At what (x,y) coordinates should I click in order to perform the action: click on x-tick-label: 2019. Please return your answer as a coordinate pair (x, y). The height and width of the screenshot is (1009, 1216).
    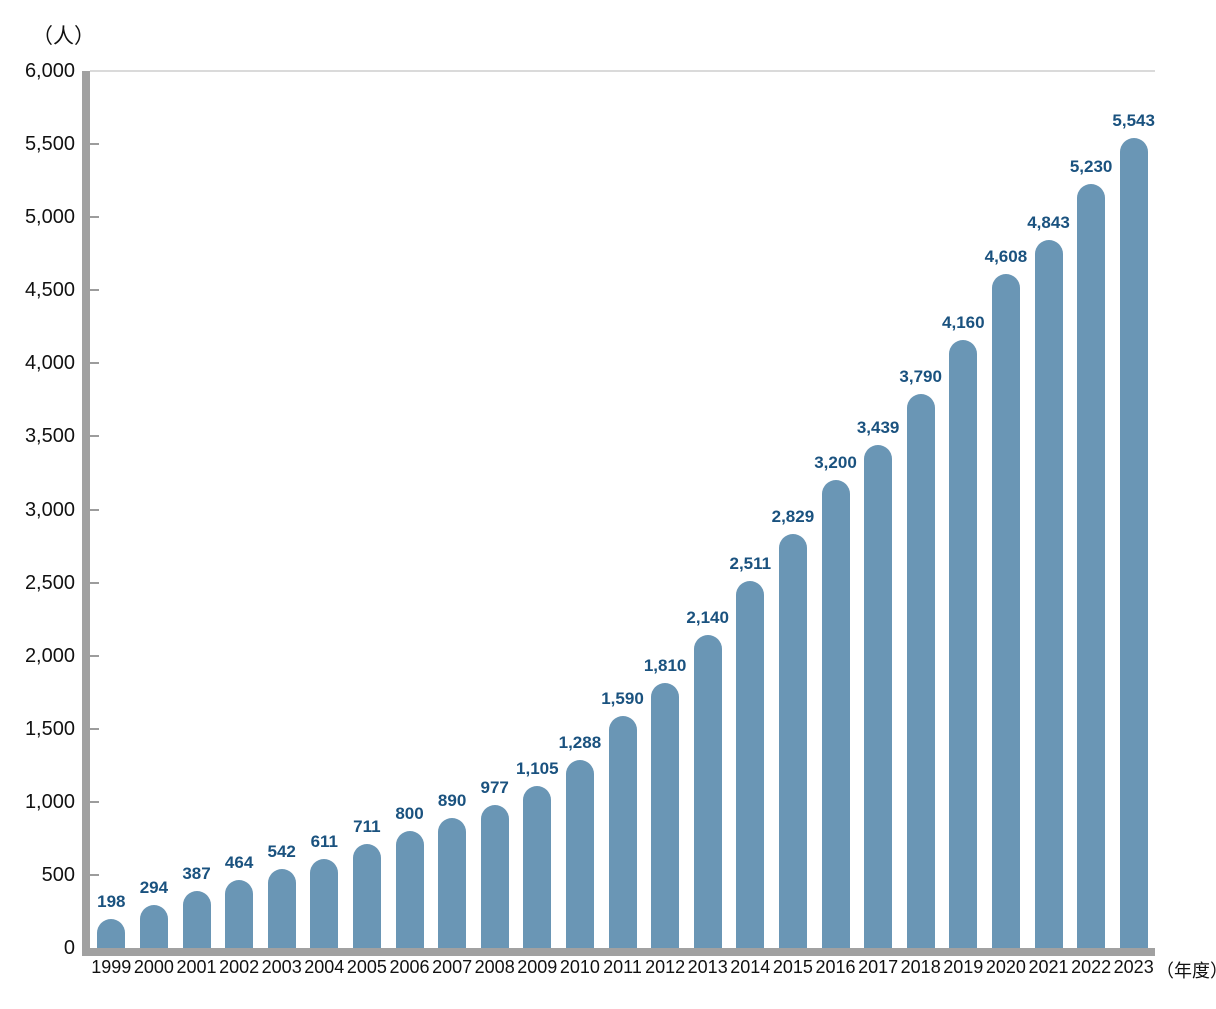
    Looking at the image, I should click on (963, 967).